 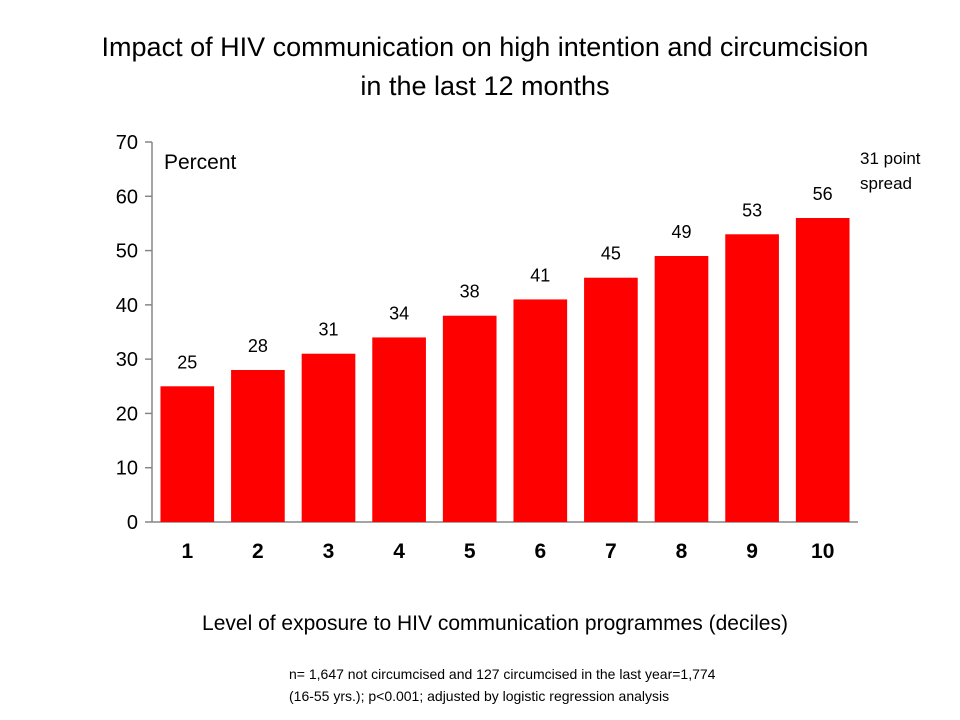 What do you see at coordinates (127, 414) in the screenshot?
I see `y-tick-label: 20` at bounding box center [127, 414].